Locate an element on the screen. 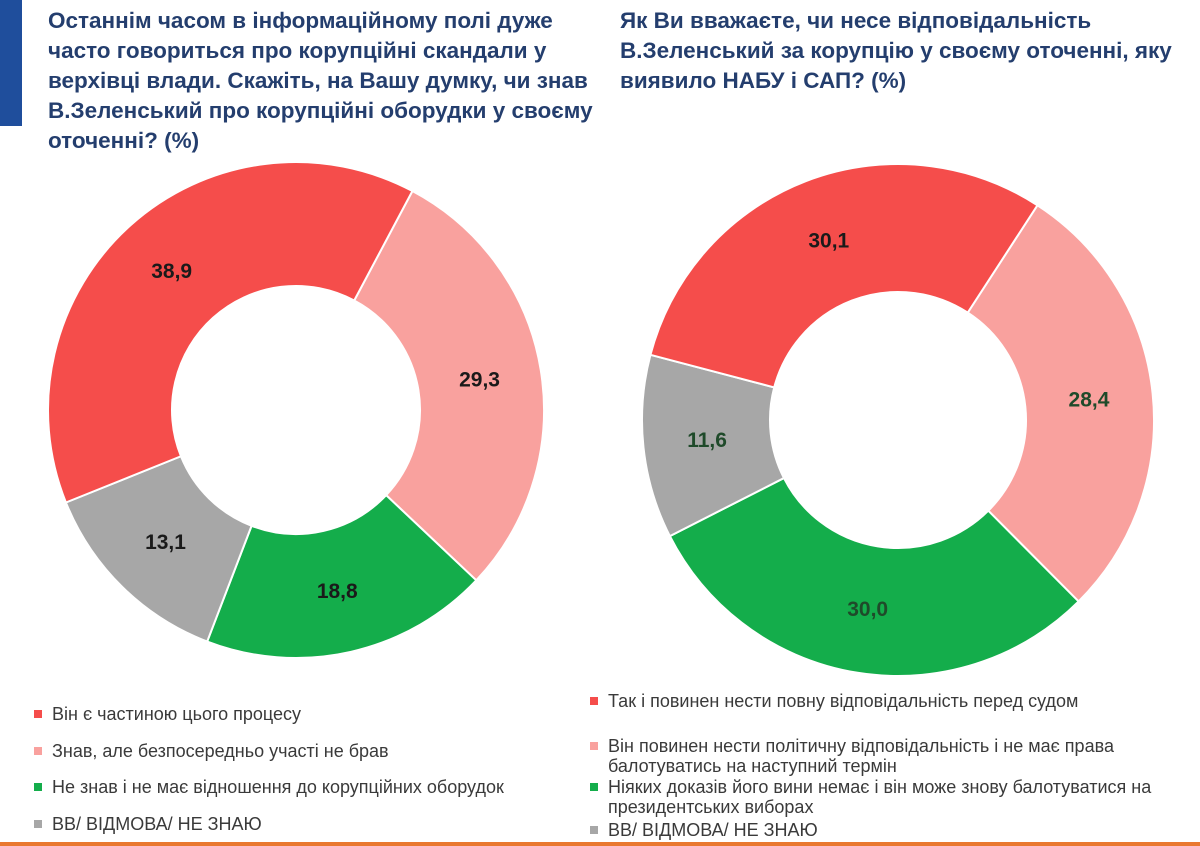 The width and height of the screenshot is (1200, 846). legend-item-left-3: ВВ/ ВІДМОВА/ НЕ ЗНАЮ is located at coordinates (148, 824).